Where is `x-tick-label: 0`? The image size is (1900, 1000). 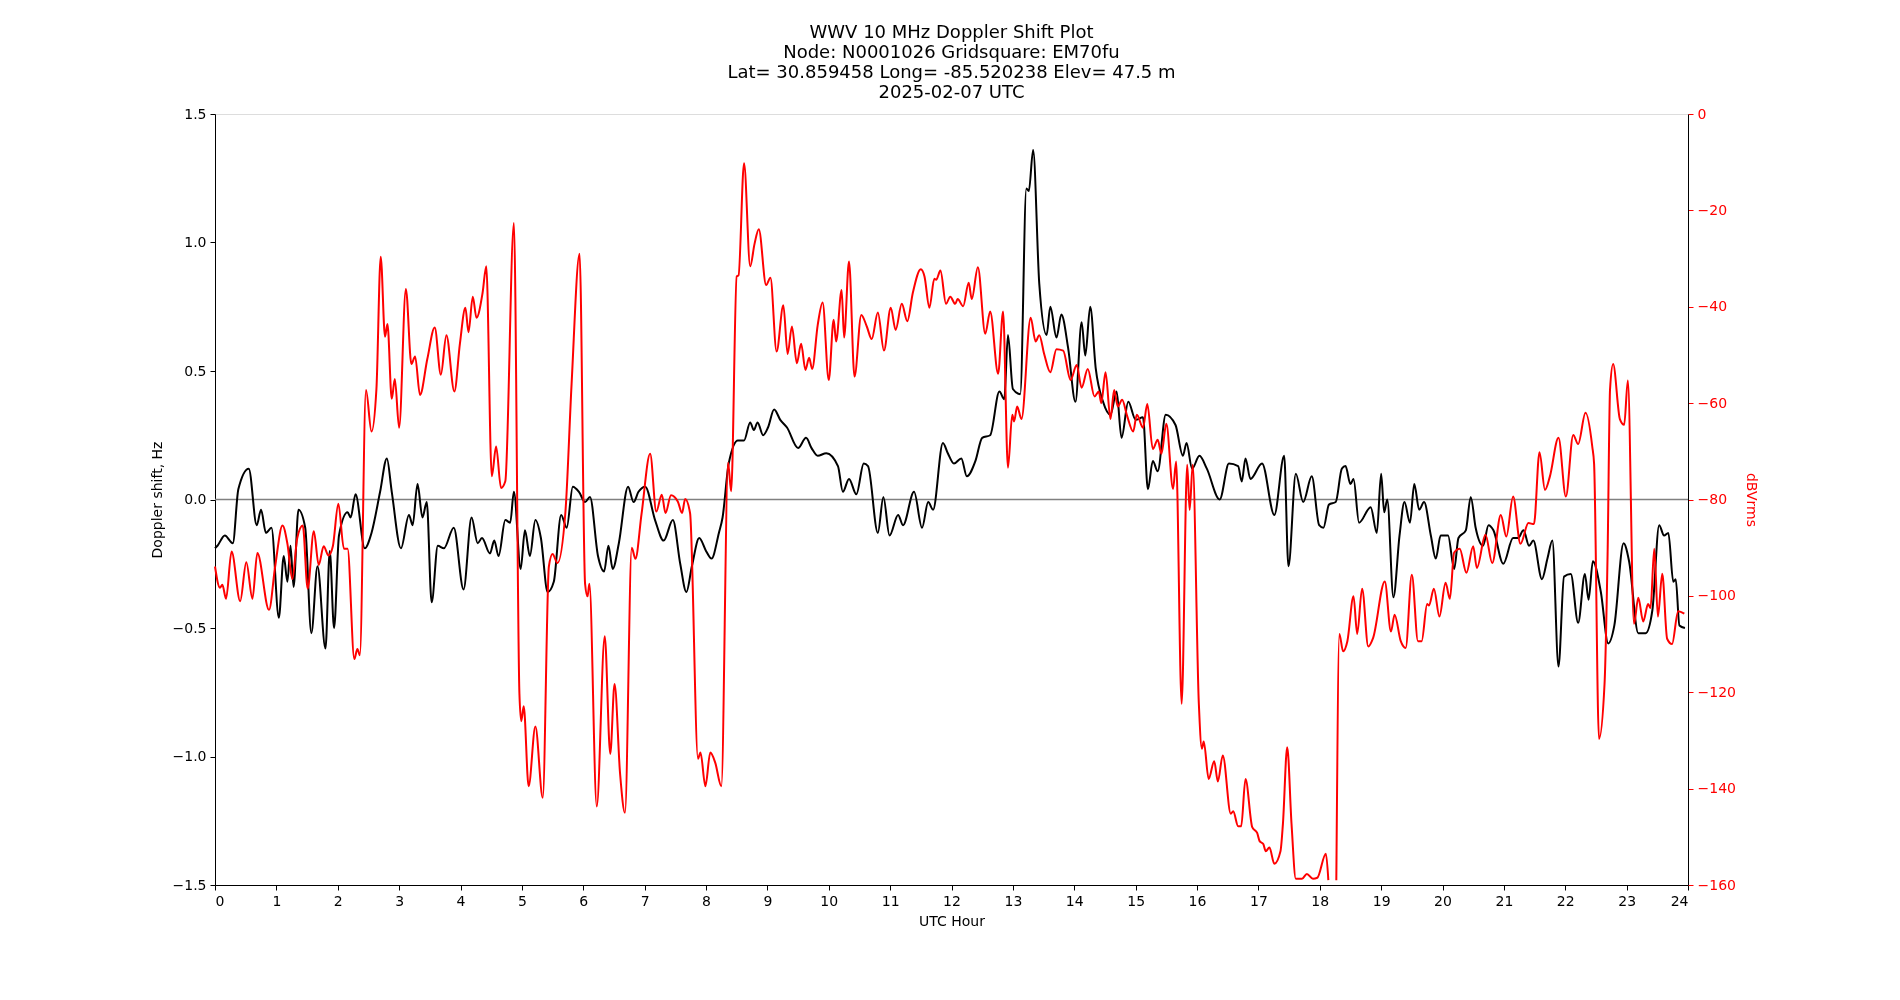
x-tick-label: 0 is located at coordinates (220, 900).